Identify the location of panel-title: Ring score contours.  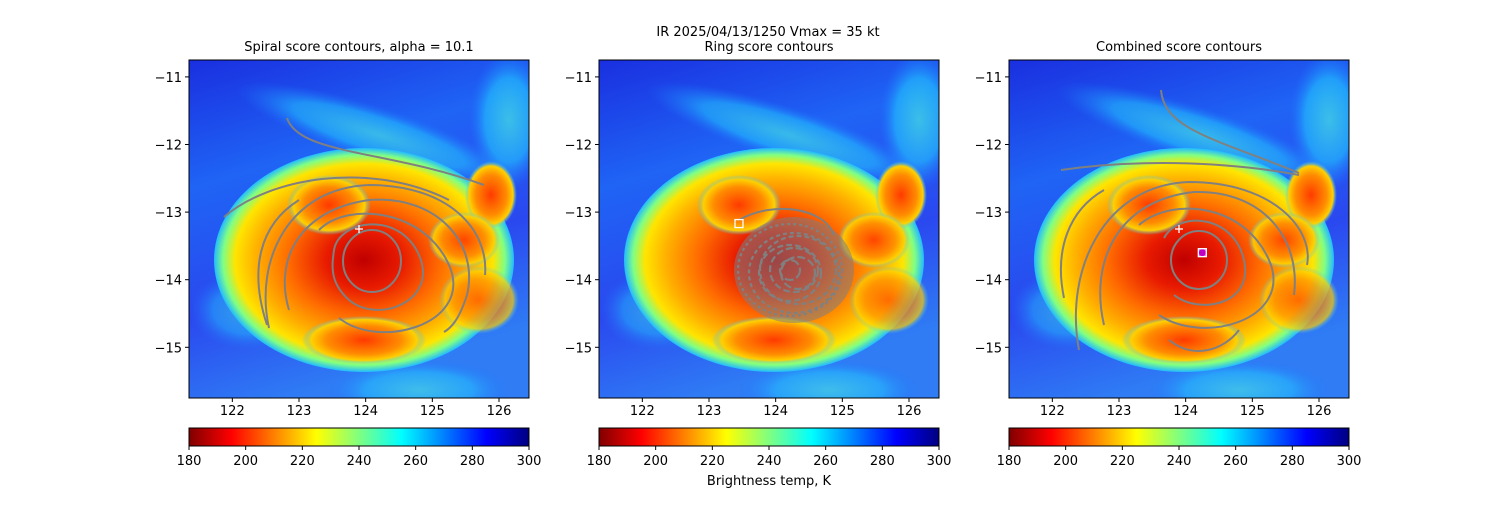
(768, 47).